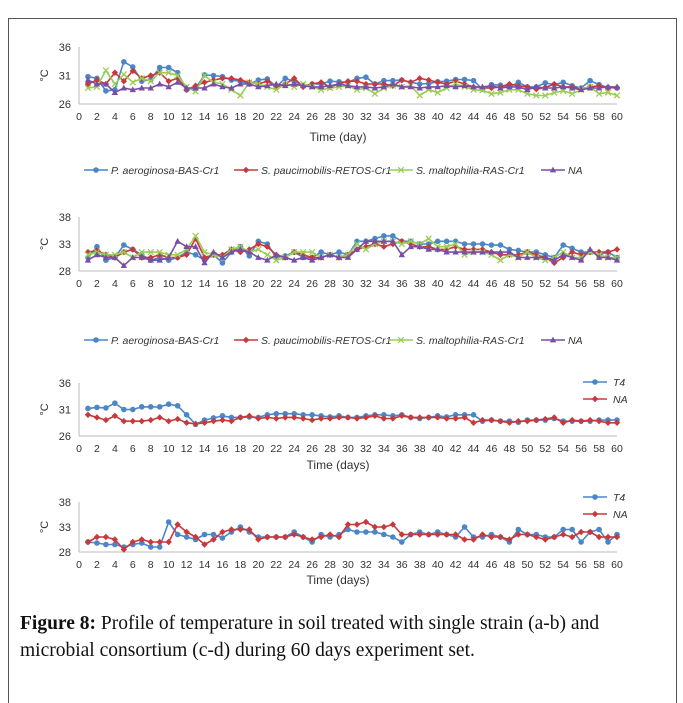  What do you see at coordinates (133, 284) in the screenshot?
I see `x-tick-label: 6` at bounding box center [133, 284].